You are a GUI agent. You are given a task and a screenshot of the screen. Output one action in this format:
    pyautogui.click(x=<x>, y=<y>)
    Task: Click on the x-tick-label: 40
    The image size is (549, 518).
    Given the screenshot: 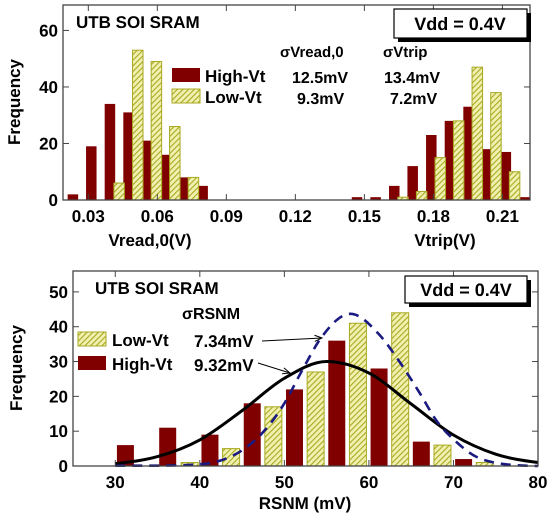 What is the action you would take?
    pyautogui.click(x=200, y=482)
    